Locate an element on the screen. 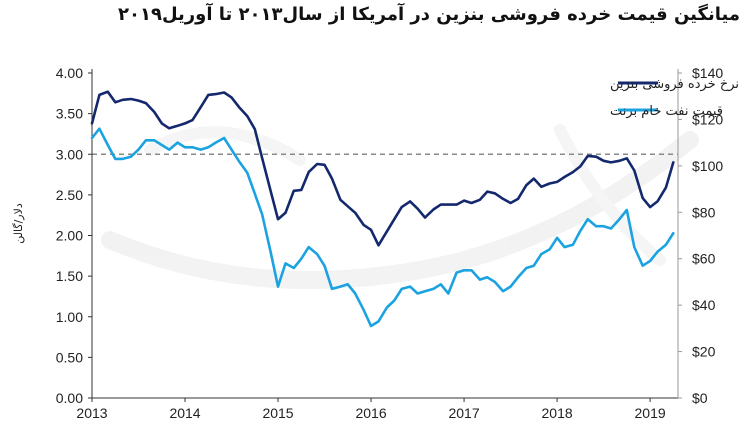 Image resolution: width=750 pixels, height=440 pixels. x-tick-label: 2017 is located at coordinates (463, 413).